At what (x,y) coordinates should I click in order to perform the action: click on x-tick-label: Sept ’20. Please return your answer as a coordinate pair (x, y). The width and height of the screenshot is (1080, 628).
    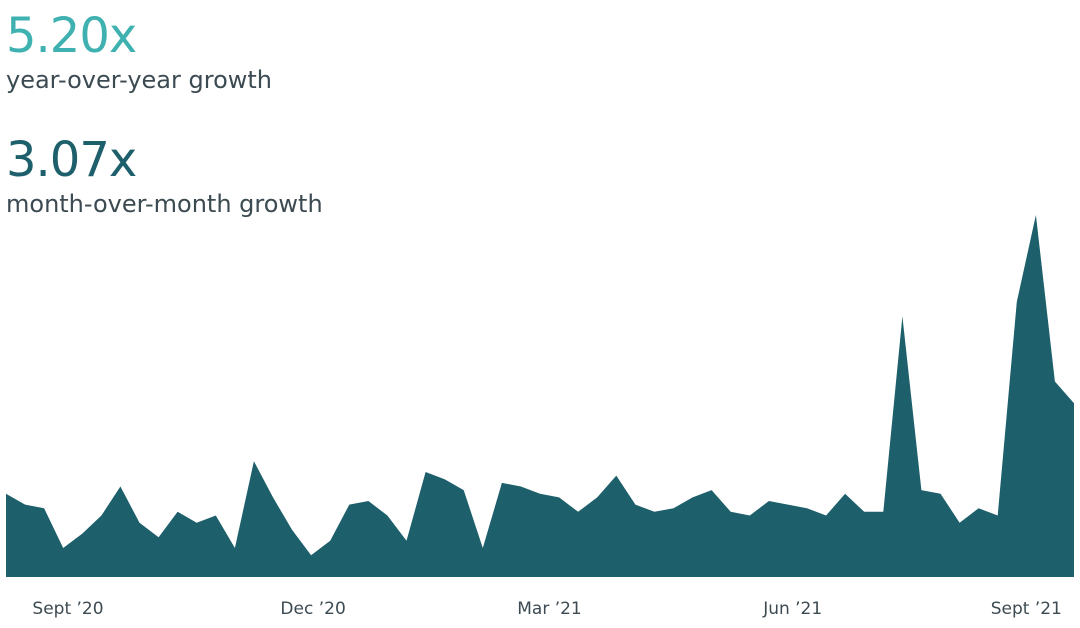
    Looking at the image, I should click on (67, 609).